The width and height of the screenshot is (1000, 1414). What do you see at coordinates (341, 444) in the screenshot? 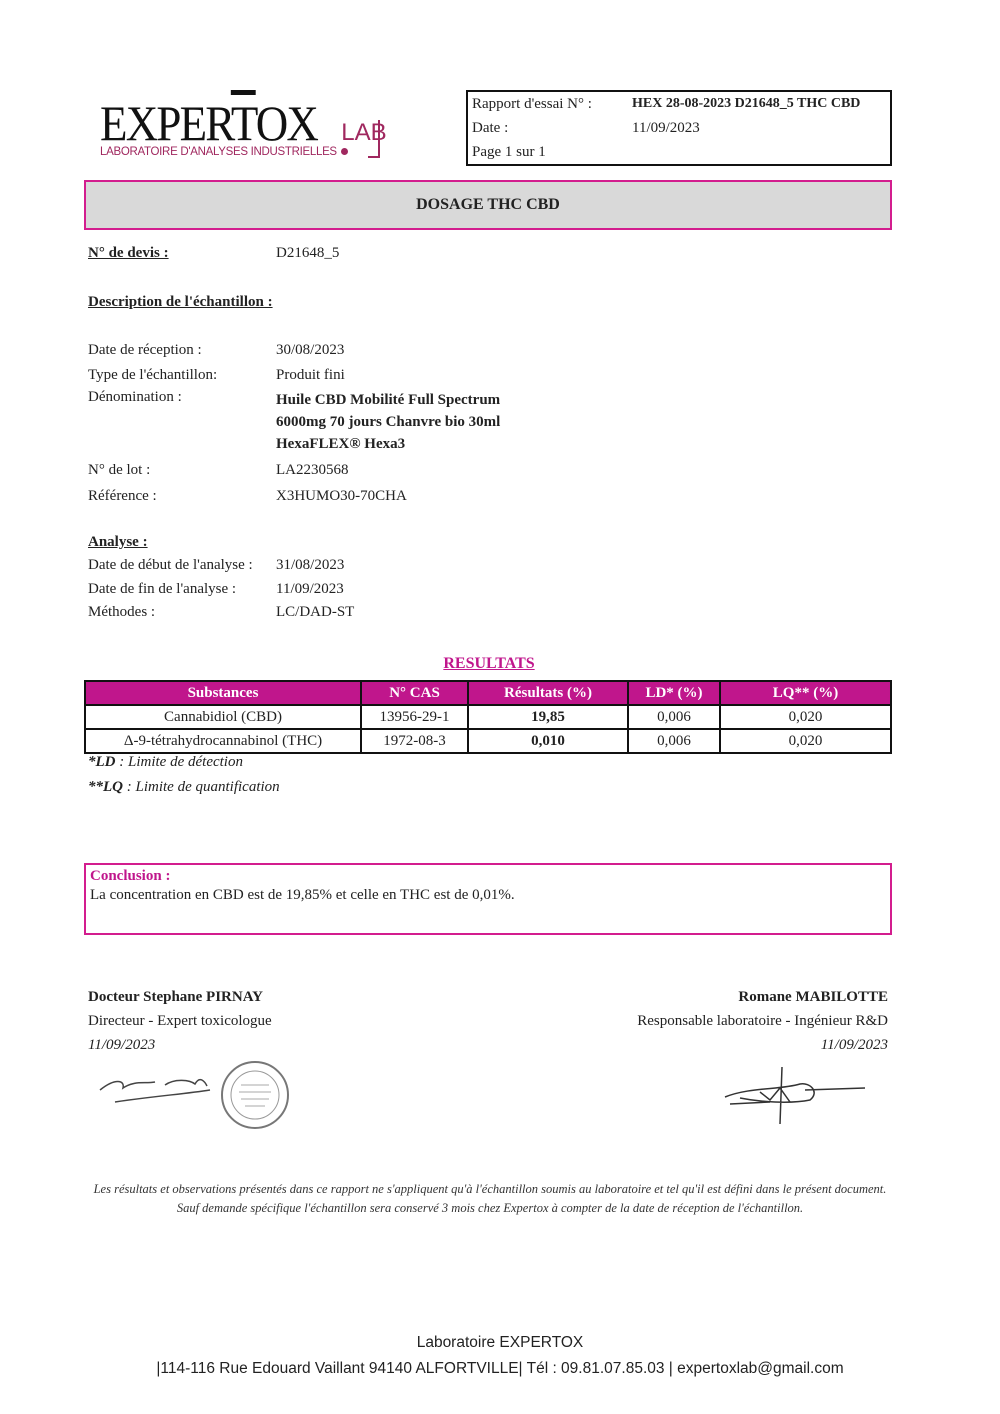
I see `denomination-line: HexaFLEX® Hexa3` at bounding box center [341, 444].